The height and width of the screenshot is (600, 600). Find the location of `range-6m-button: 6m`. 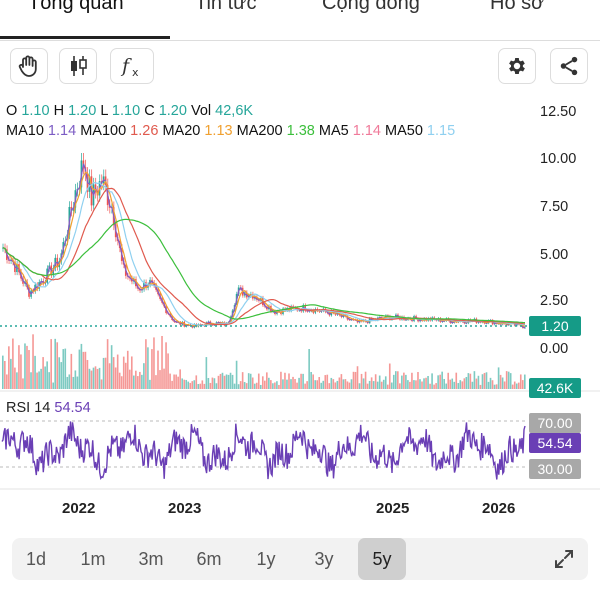

range-6m-button: 6m is located at coordinates (209, 558).